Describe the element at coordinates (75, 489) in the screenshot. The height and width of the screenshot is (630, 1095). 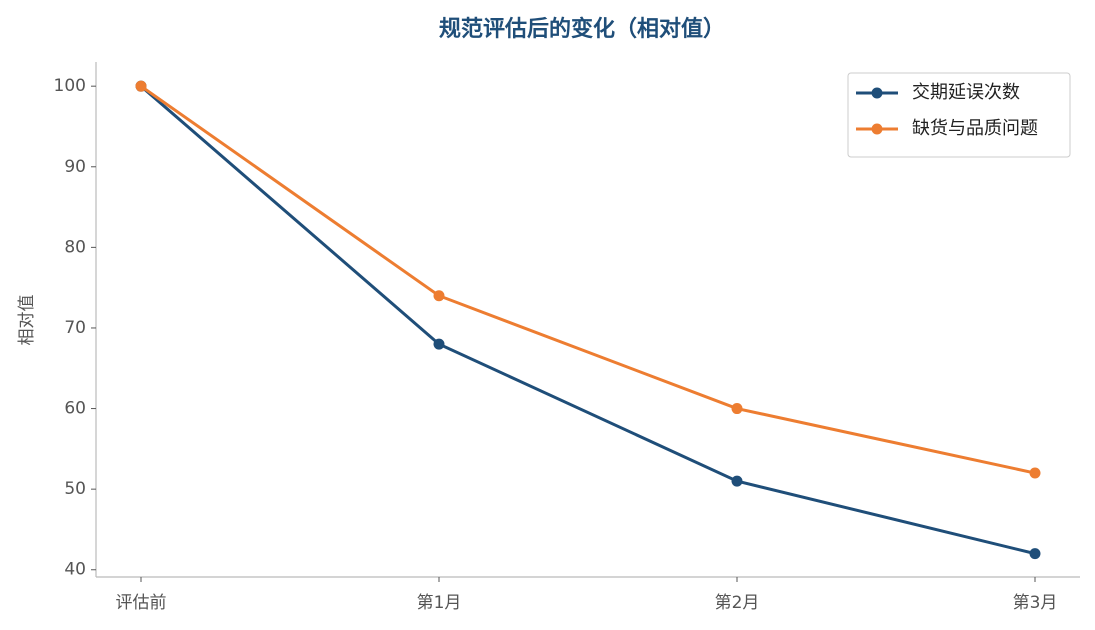
I see `y-tick-label: 50` at that location.